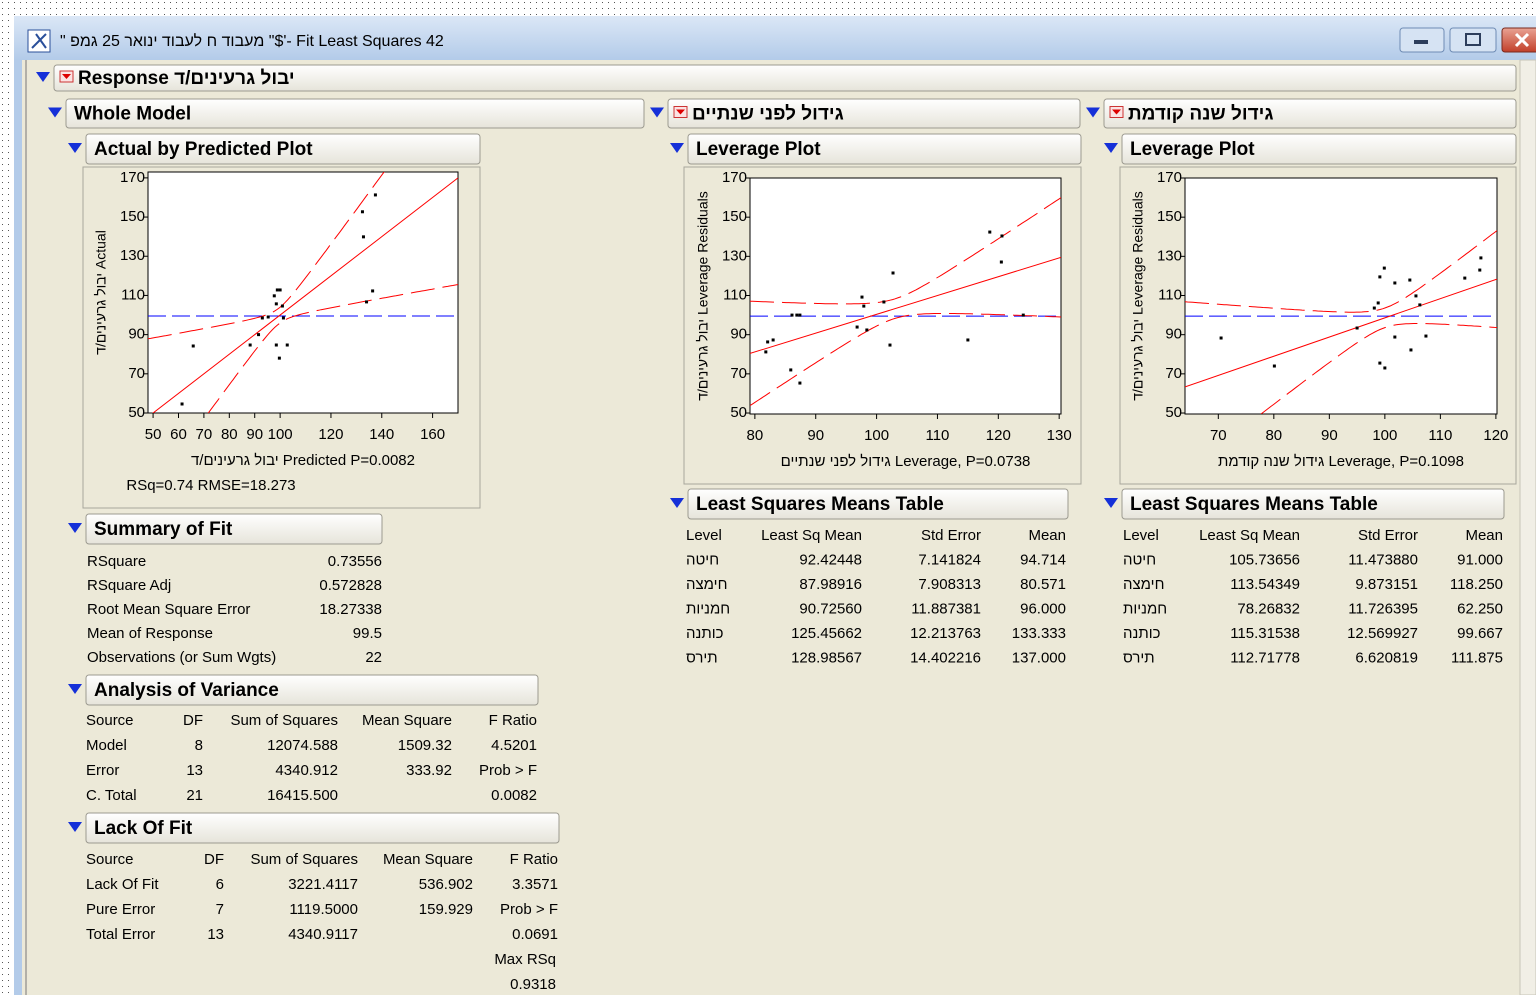 Image resolution: width=1536 pixels, height=995 pixels. I want to click on table-cell: 159.929, so click(446, 909).